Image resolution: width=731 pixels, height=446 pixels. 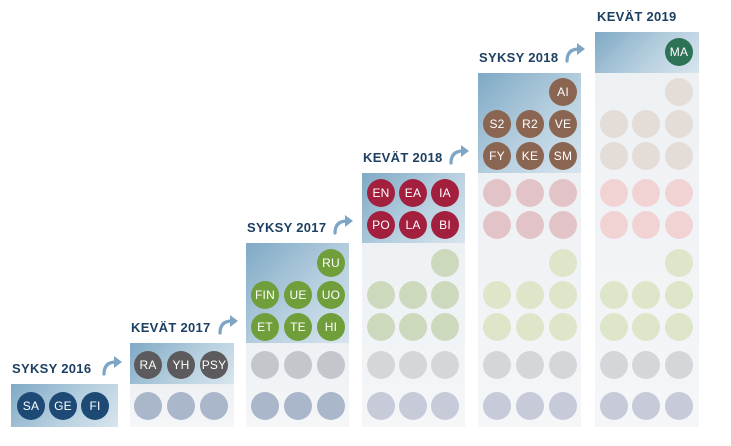 I want to click on course-circle: YH, so click(x=181, y=365).